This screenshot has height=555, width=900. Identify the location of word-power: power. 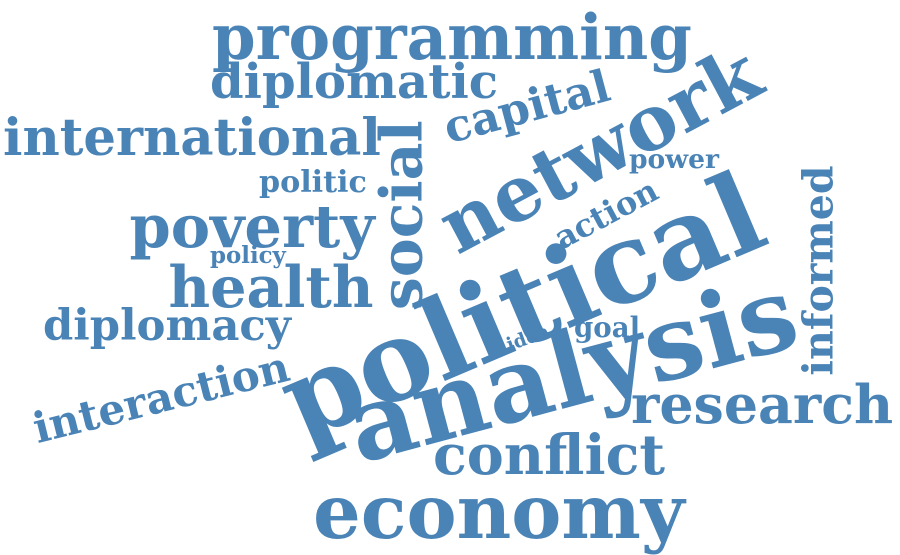
(674, 159).